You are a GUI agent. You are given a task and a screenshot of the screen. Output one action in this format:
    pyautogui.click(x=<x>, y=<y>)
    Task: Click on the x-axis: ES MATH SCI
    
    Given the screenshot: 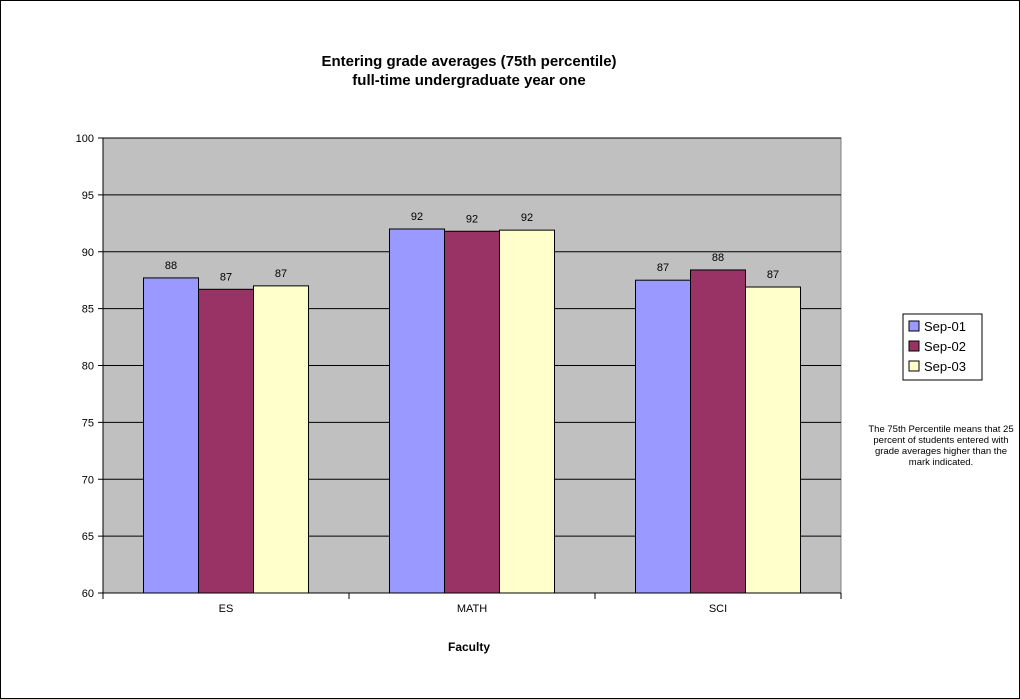 What is the action you would take?
    pyautogui.click(x=472, y=603)
    